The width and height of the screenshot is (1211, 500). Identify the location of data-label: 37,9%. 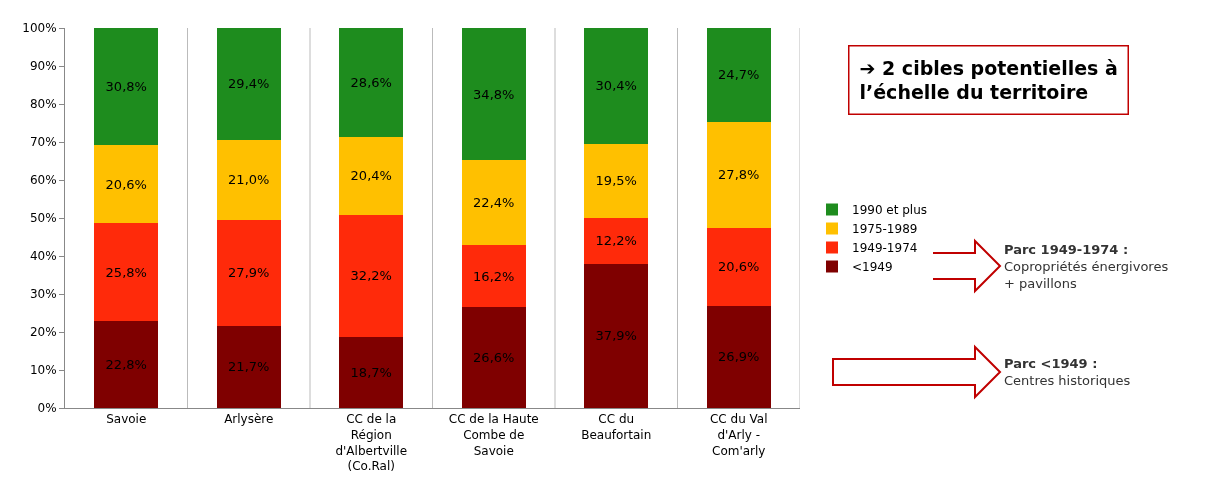
(616, 336).